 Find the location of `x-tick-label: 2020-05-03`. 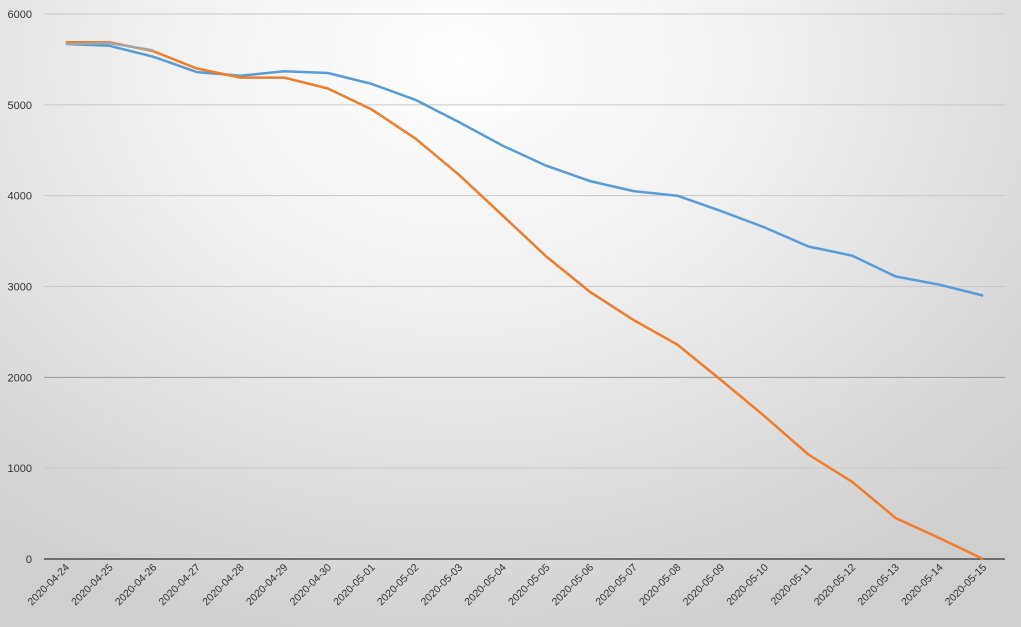

x-tick-label: 2020-05-03 is located at coordinates (442, 585).